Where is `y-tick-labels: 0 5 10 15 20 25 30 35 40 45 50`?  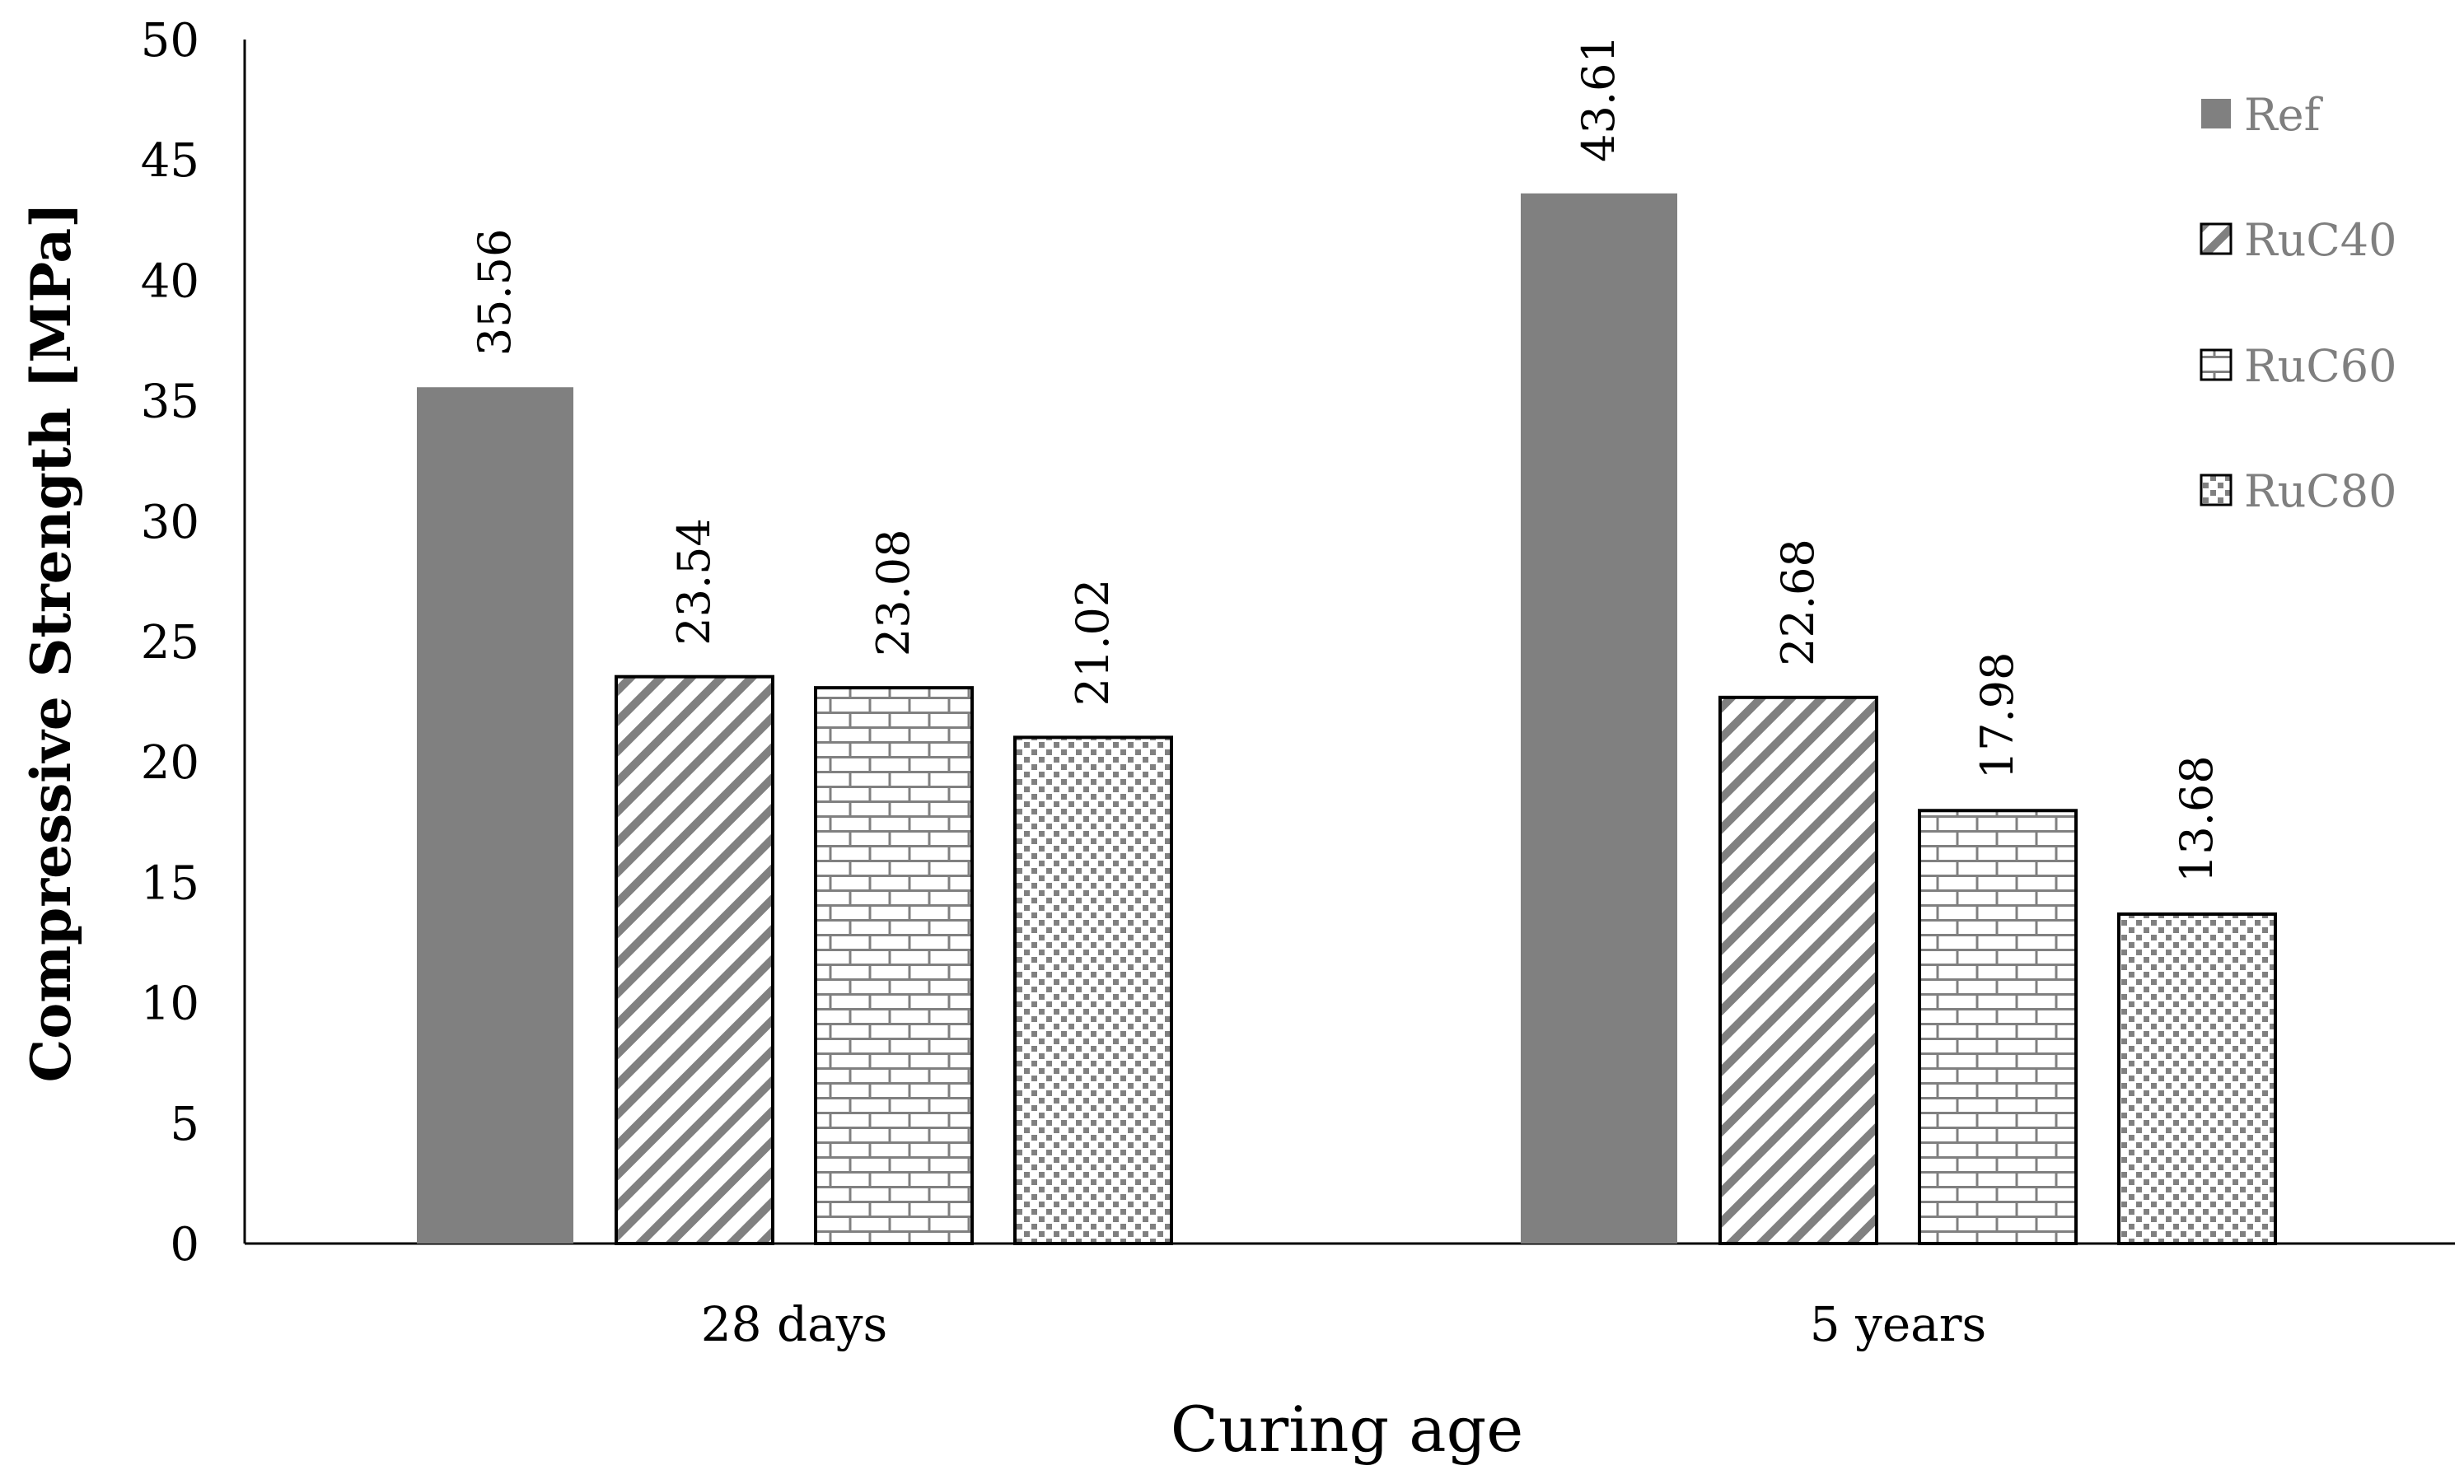
y-tick-labels: 0 5 10 15 20 25 30 35 40 45 50 is located at coordinates (170, 643).